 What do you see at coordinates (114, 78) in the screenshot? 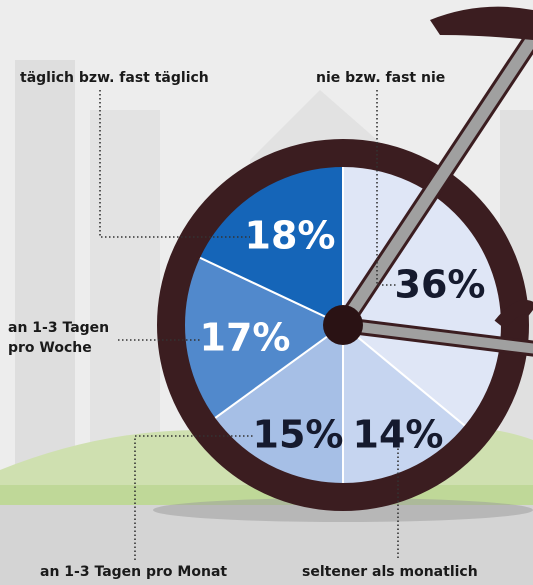
I see `category-label: täglich bzw. fast täglich` at bounding box center [114, 78].